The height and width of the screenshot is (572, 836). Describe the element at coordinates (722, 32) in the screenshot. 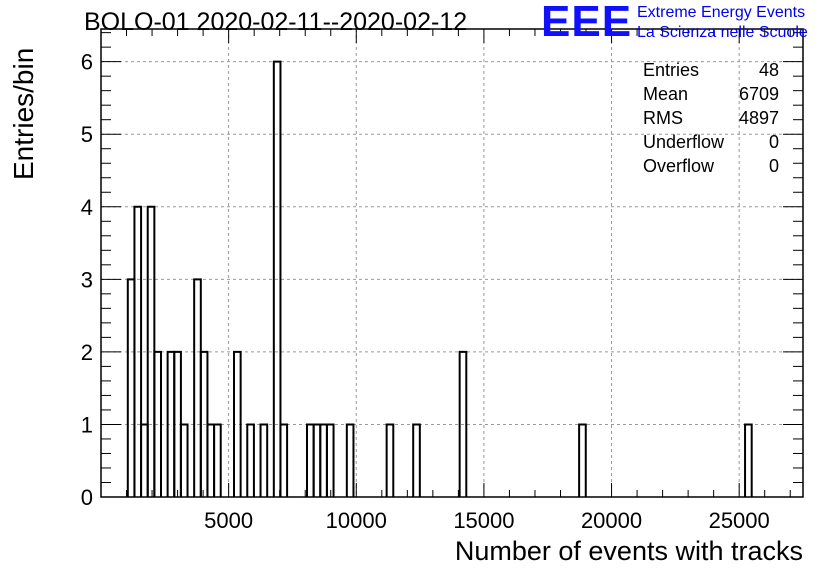

I see `logo-line-2: La Scienza nelle Scuole` at that location.